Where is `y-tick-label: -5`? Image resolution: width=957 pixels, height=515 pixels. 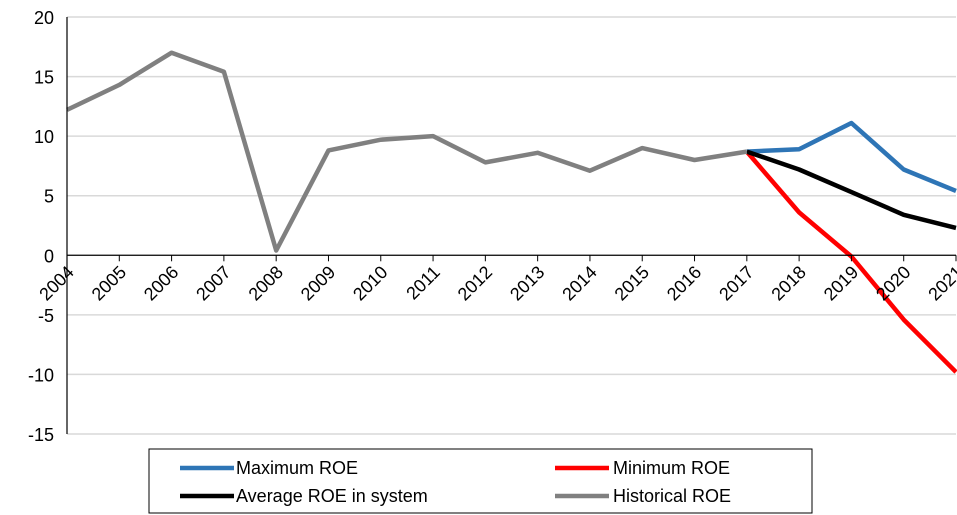 y-tick-label: -5 is located at coordinates (46, 316).